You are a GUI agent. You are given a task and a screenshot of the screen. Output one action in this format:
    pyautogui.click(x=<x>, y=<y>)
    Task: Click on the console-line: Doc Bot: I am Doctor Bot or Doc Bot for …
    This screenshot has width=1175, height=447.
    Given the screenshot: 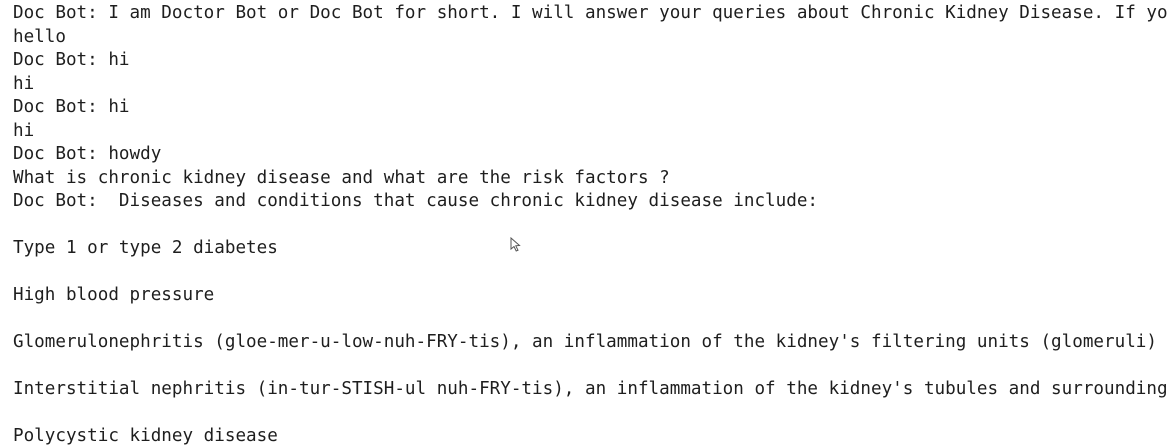 What is the action you would take?
    pyautogui.click(x=590, y=13)
    